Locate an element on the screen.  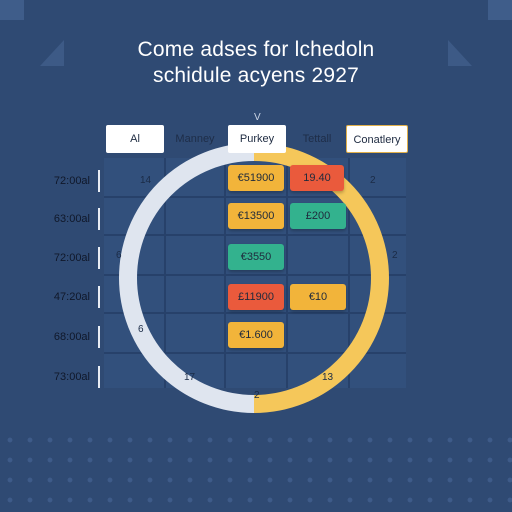
column-header-purkey: Purkey is located at coordinates (257, 139).